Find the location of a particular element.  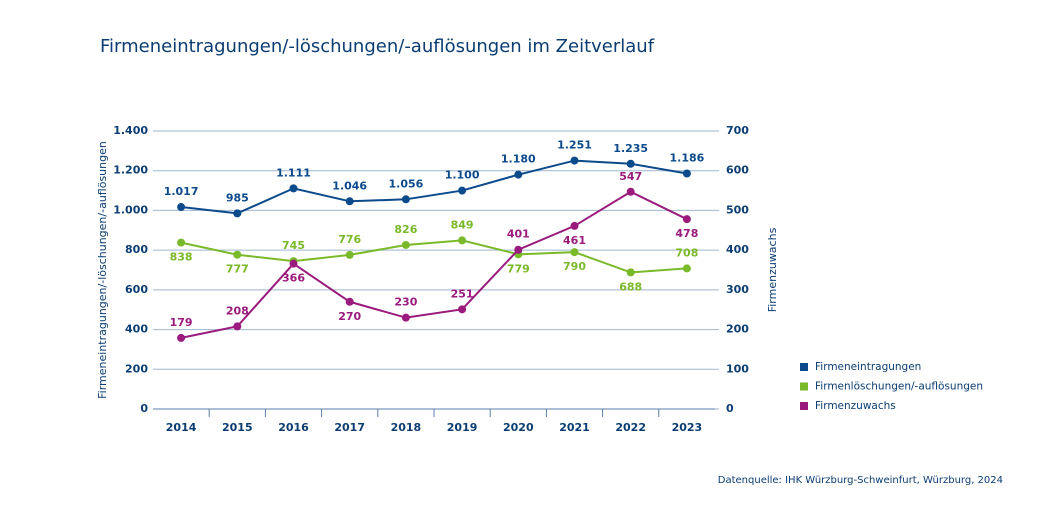

data-label: 849 is located at coordinates (462, 224).